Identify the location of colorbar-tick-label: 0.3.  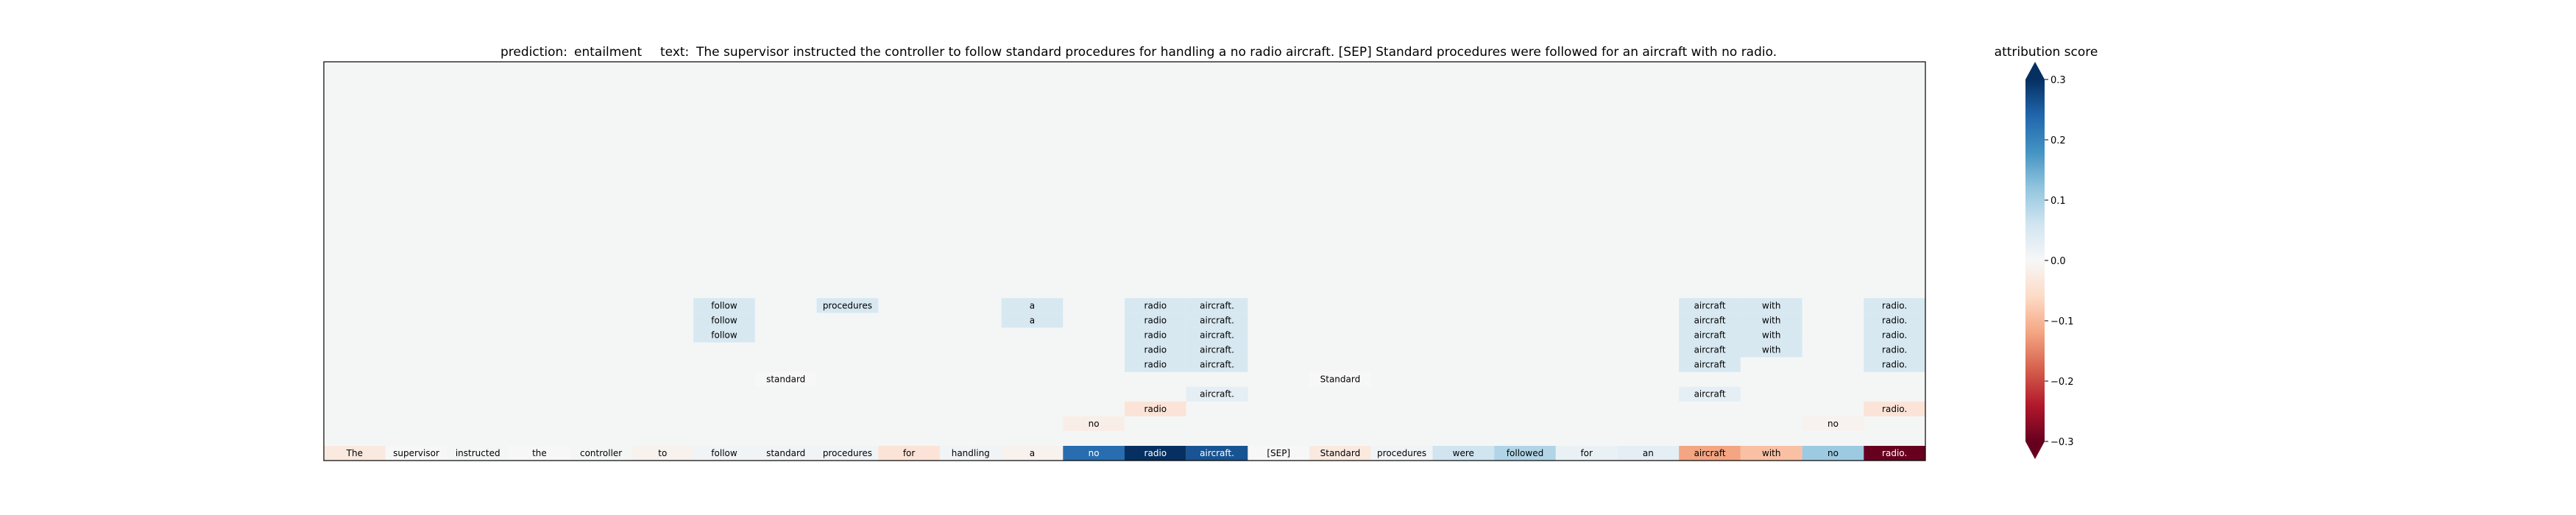
(2058, 80).